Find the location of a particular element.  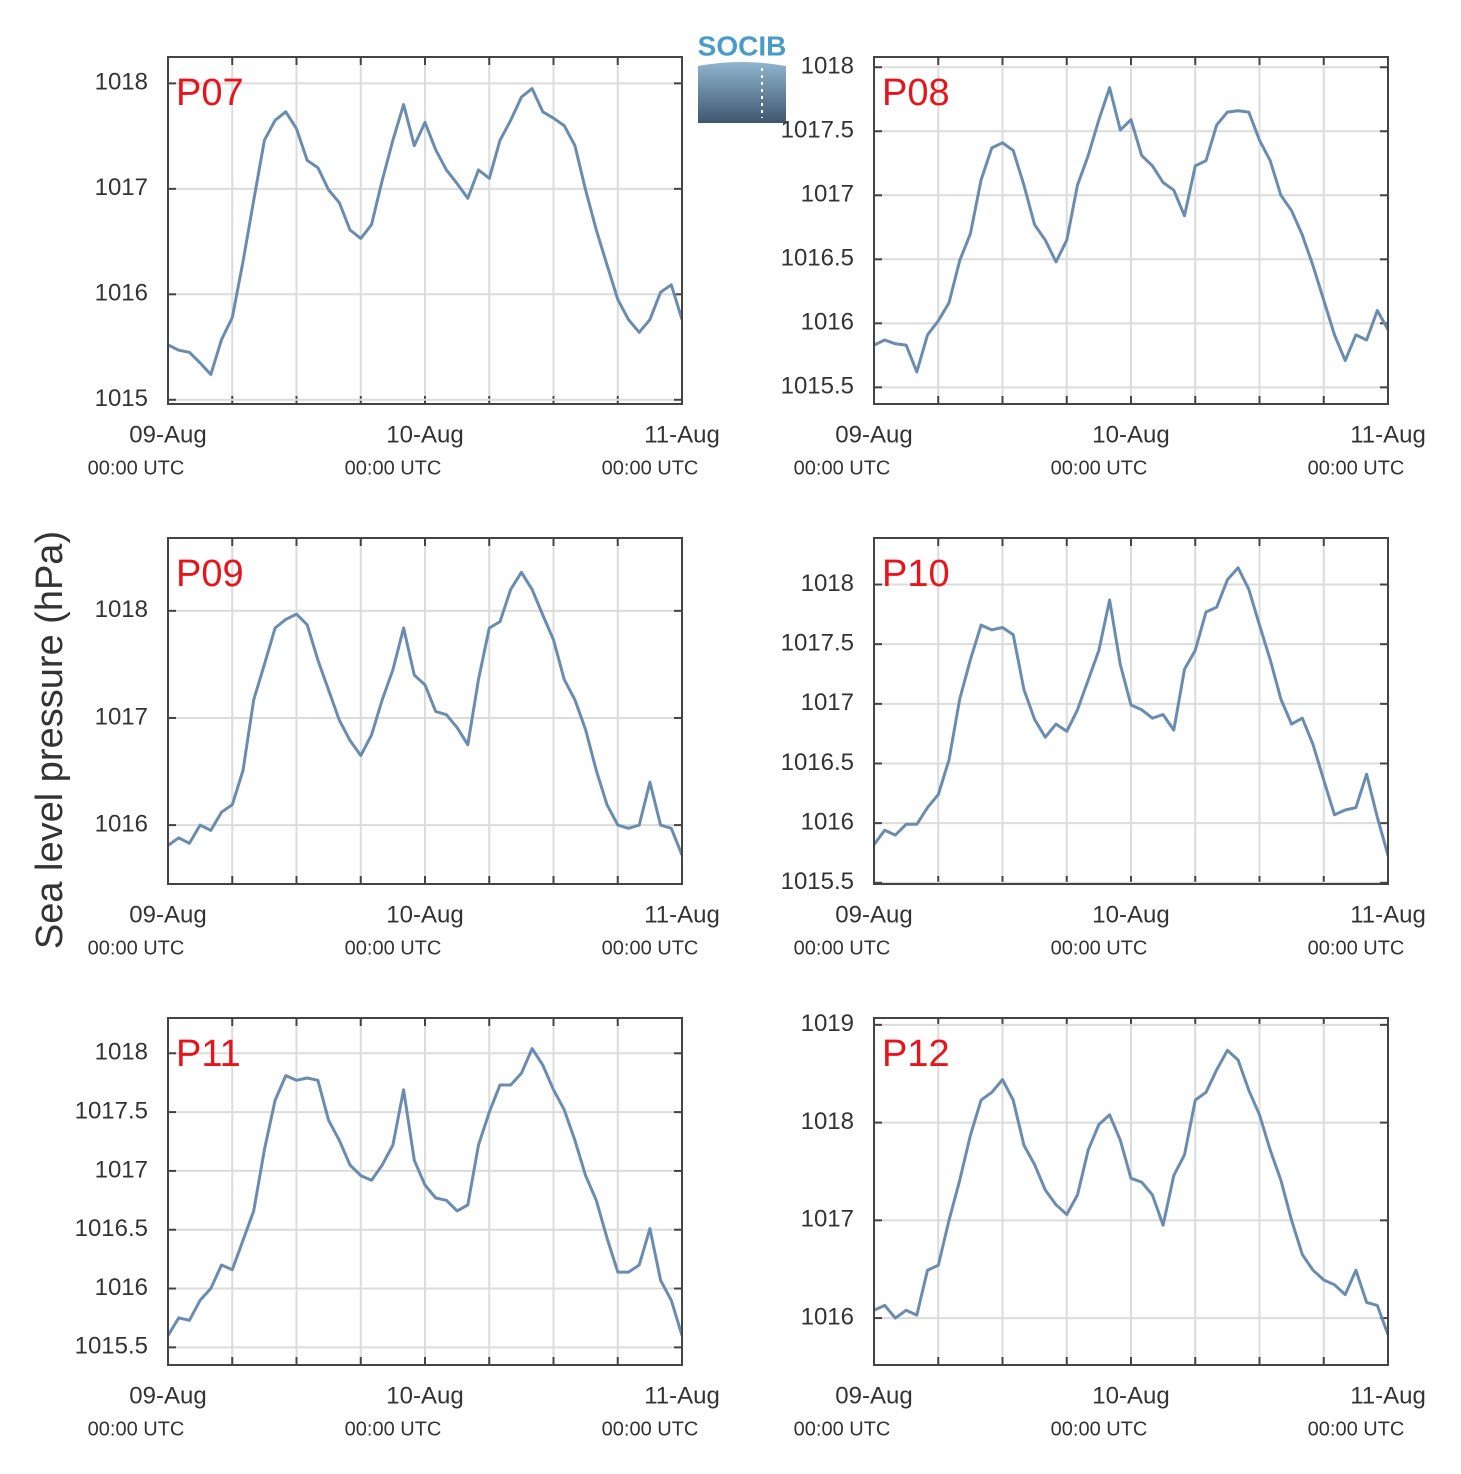

logo-graphic is located at coordinates (742, 92).